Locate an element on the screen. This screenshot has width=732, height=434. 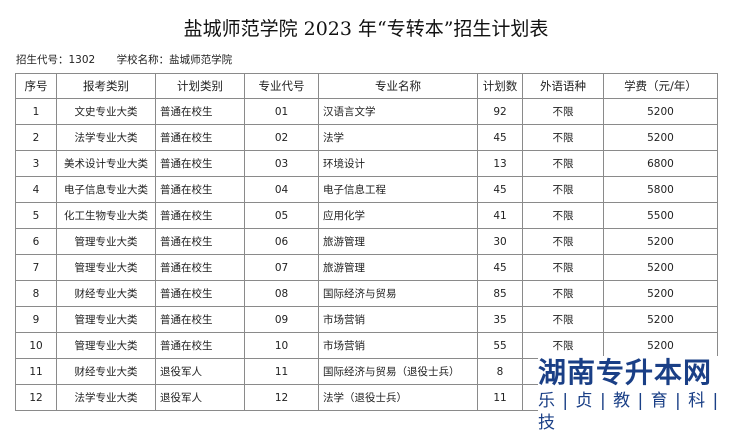
table-row: 5 化工生物专业大类 普通在校生 05 应用化学 41 不限 5500 is located at coordinates (366, 215).